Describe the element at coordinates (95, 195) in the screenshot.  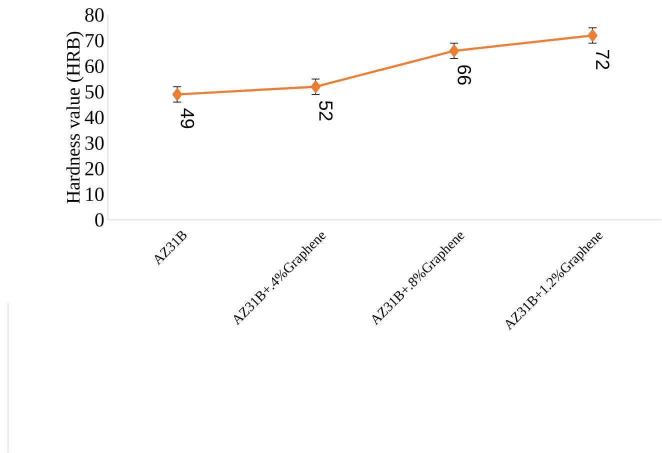
I see `y-tick-label: 10` at that location.